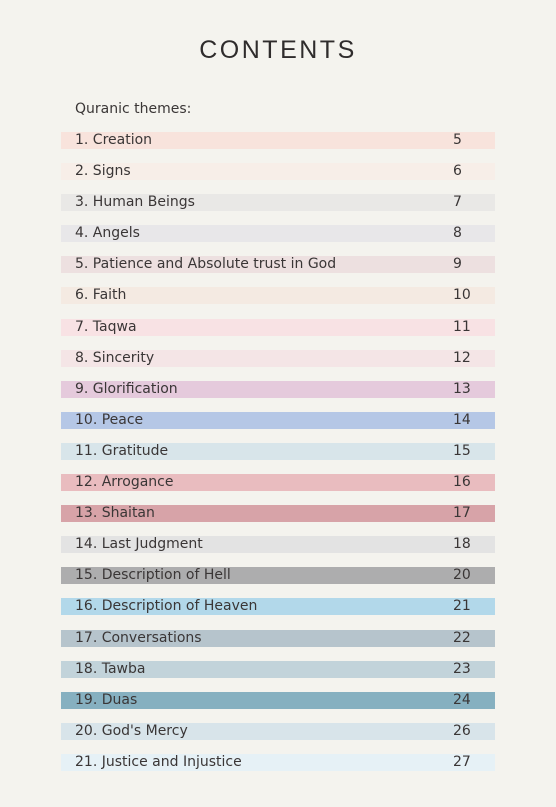 The width and height of the screenshot is (556, 807). I want to click on toc-entry-title: 11. Gratitude, so click(122, 450).